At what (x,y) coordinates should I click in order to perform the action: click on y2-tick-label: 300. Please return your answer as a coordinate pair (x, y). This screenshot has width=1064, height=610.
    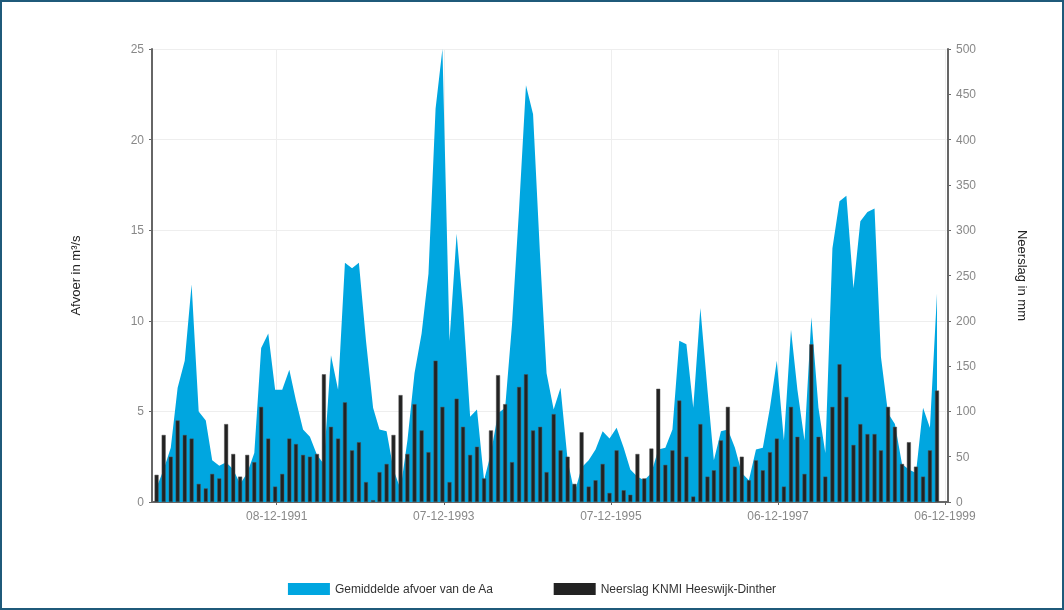
    Looking at the image, I should click on (966, 230).